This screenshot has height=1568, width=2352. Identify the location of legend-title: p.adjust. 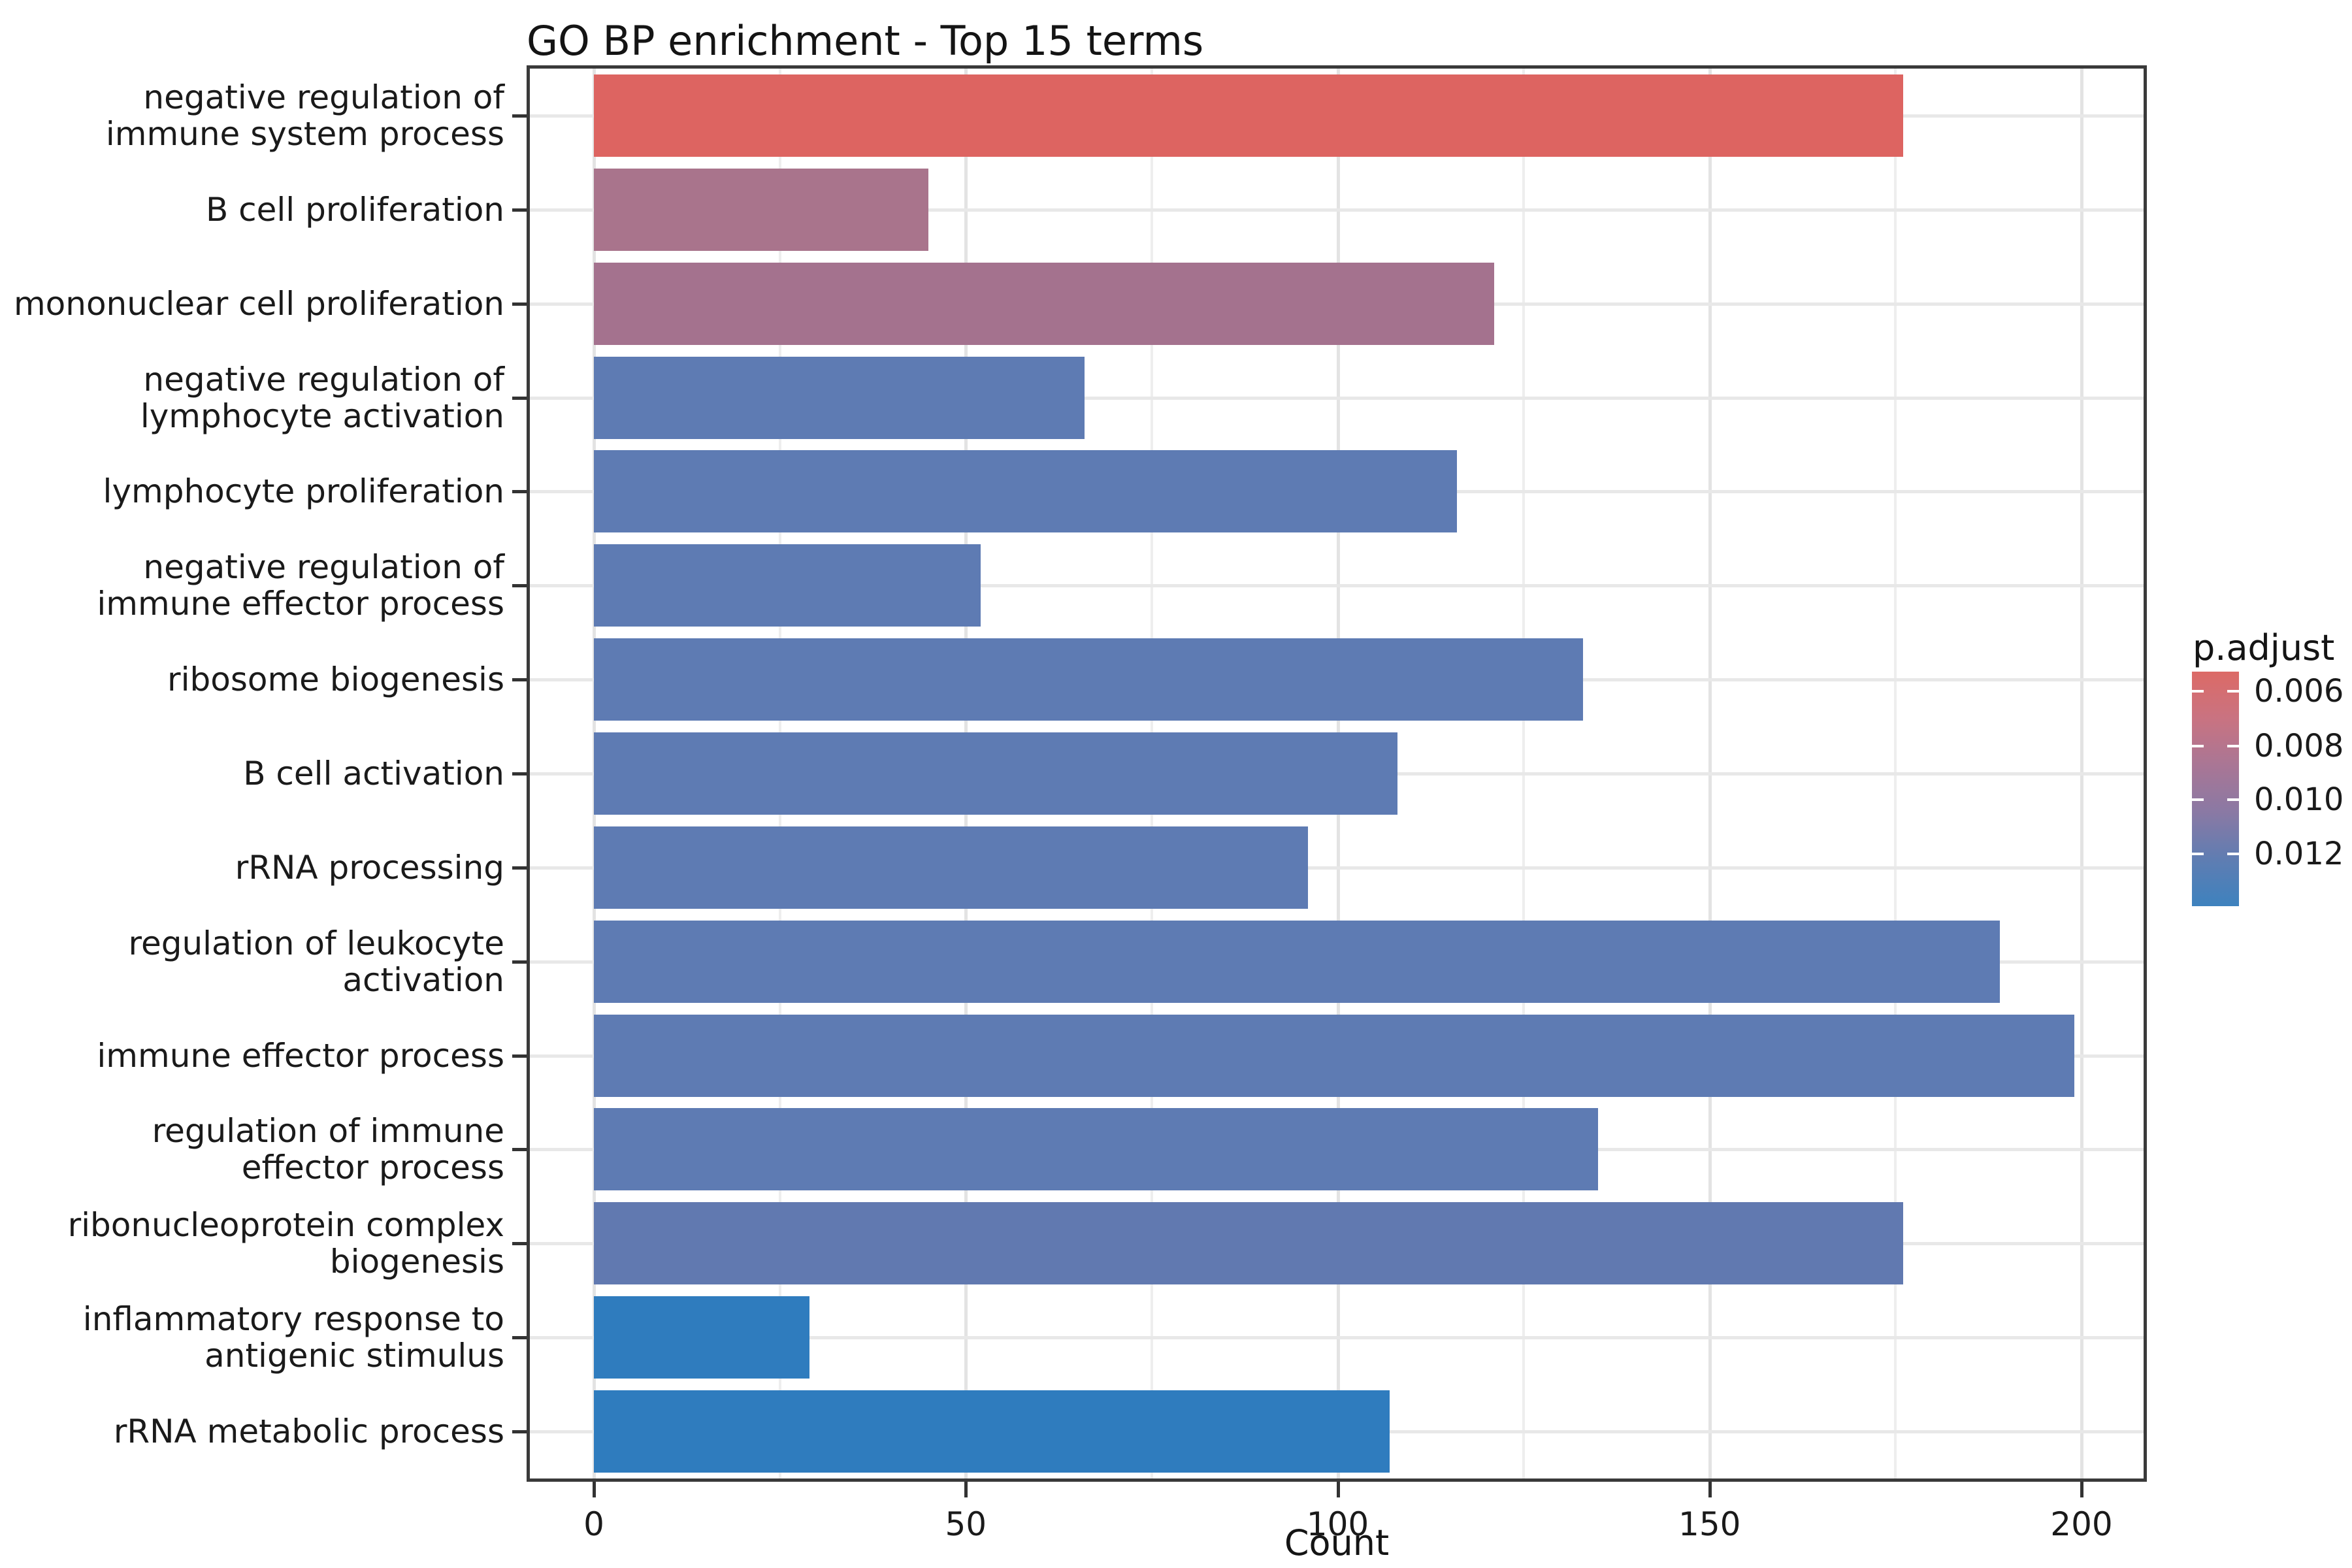
(2264, 647).